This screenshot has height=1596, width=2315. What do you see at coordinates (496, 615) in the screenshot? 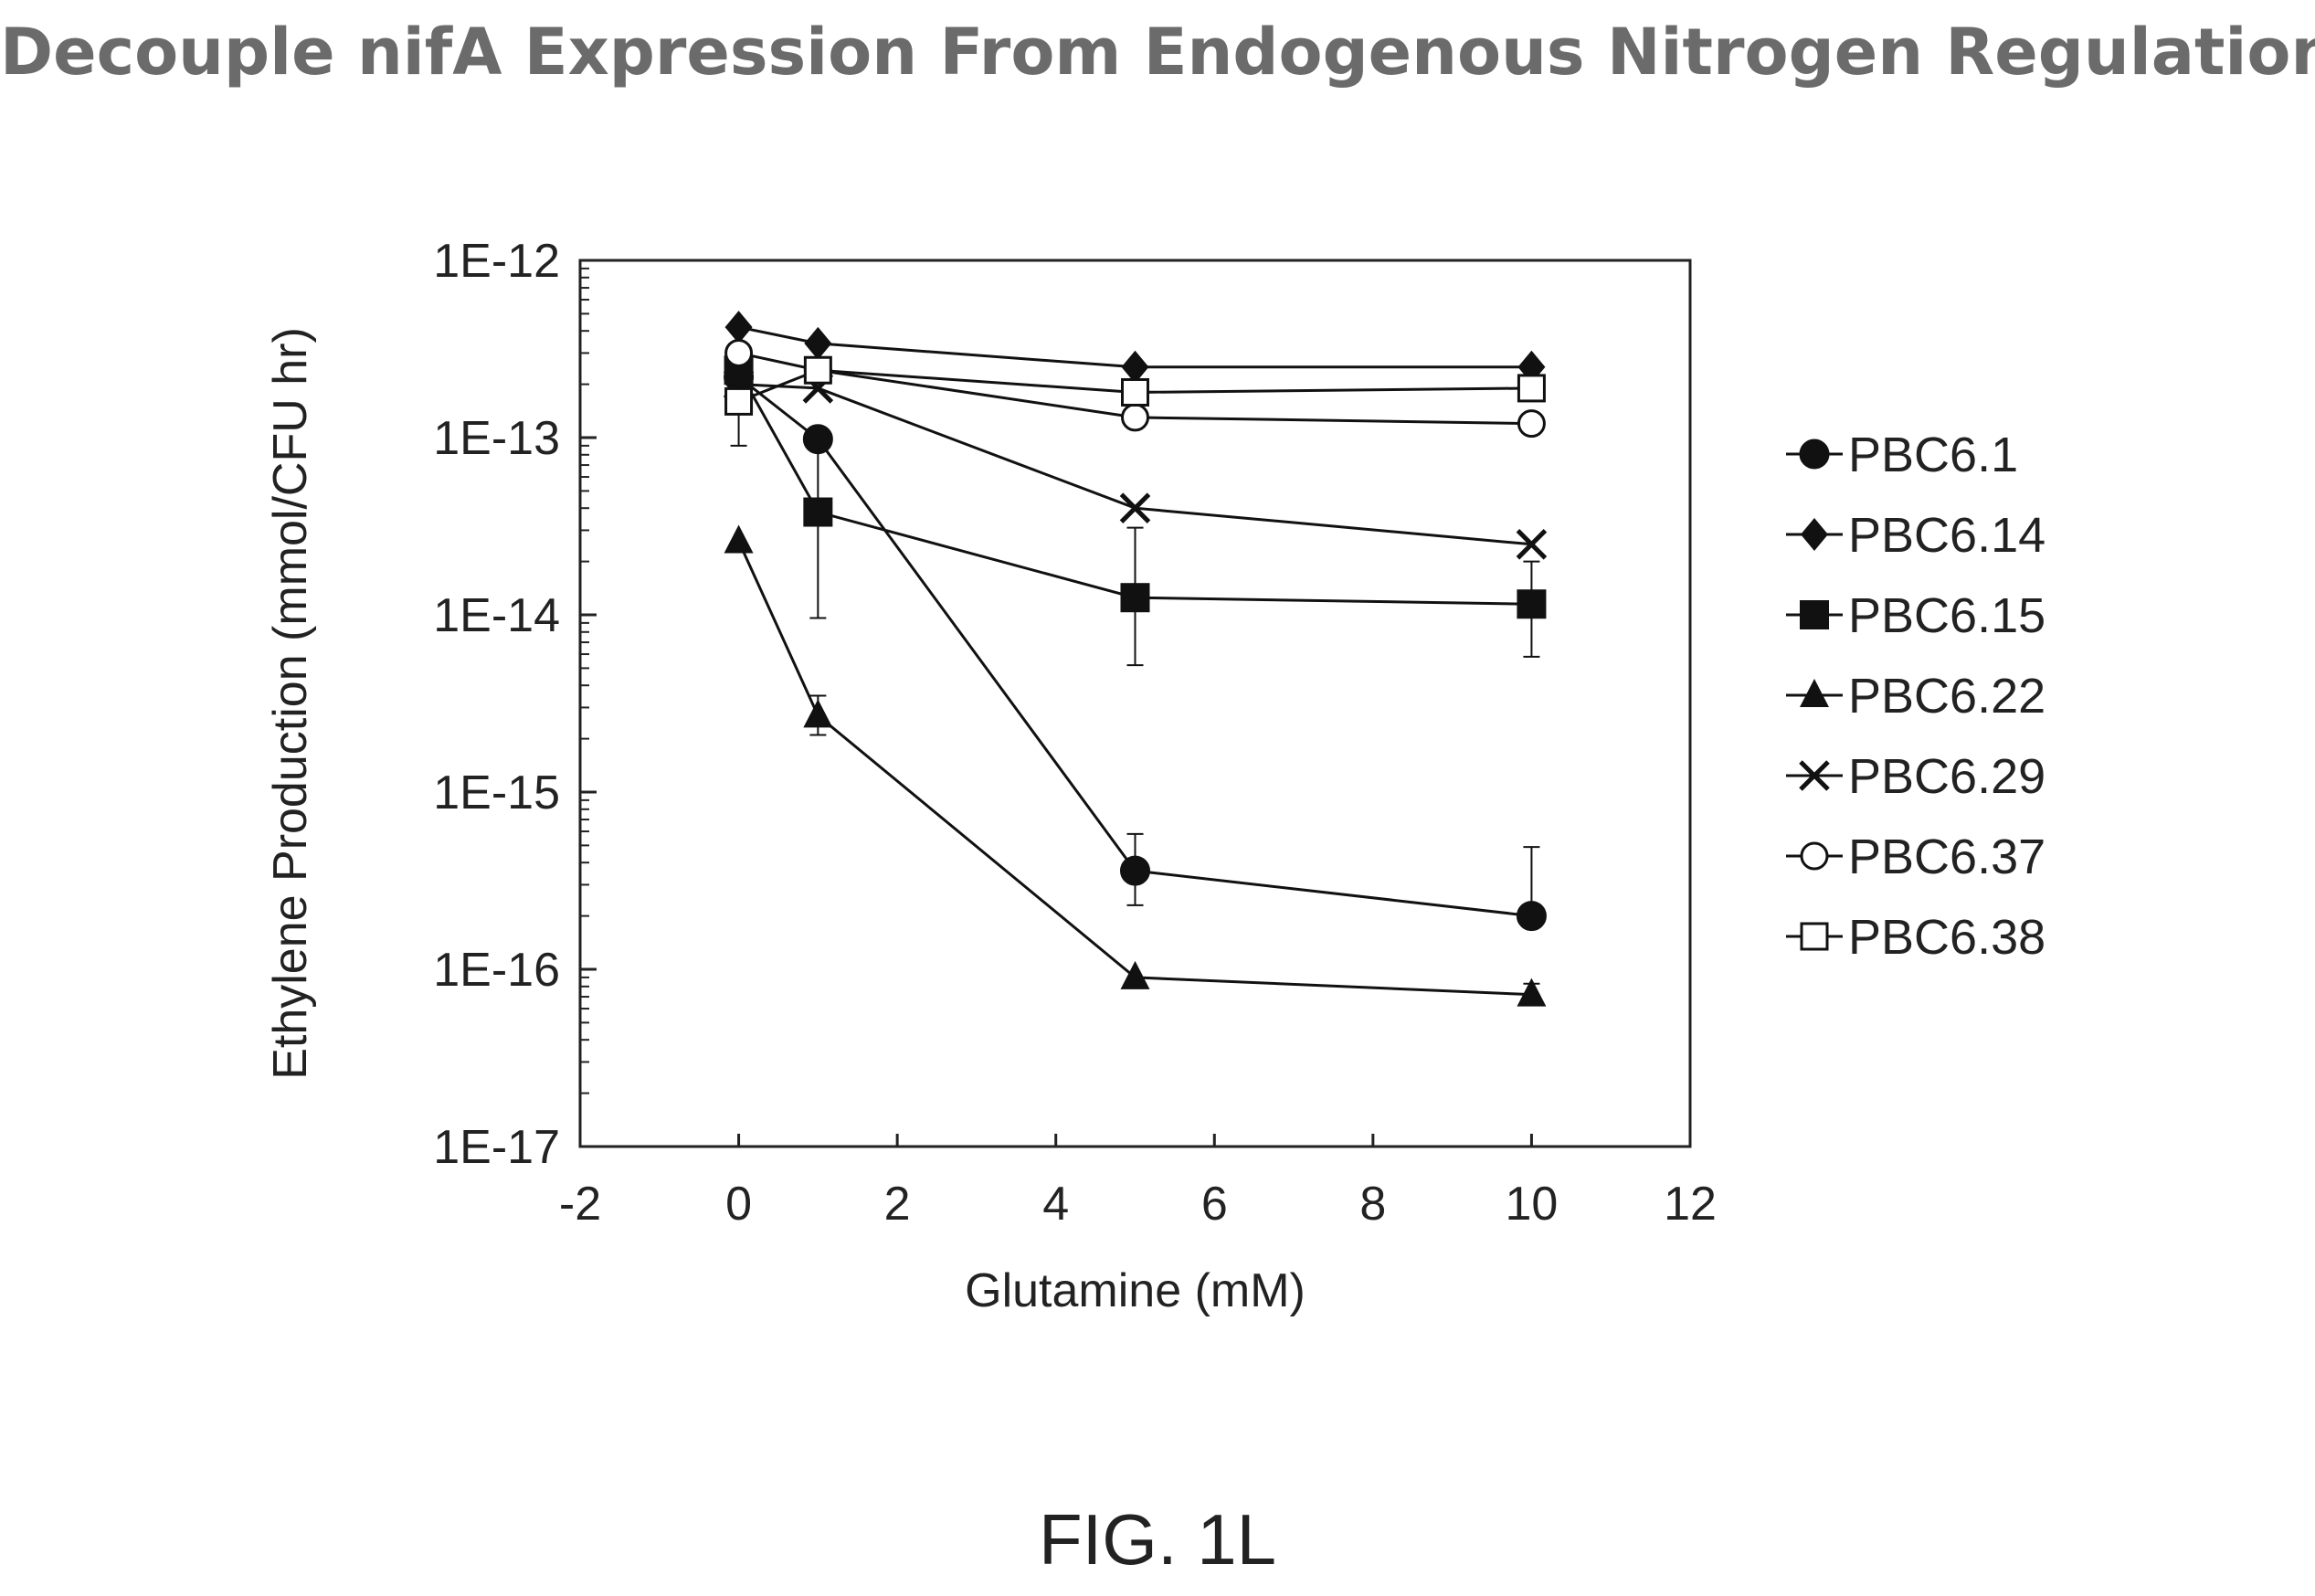
I see `y-tick-label: 1E-14` at bounding box center [496, 615].